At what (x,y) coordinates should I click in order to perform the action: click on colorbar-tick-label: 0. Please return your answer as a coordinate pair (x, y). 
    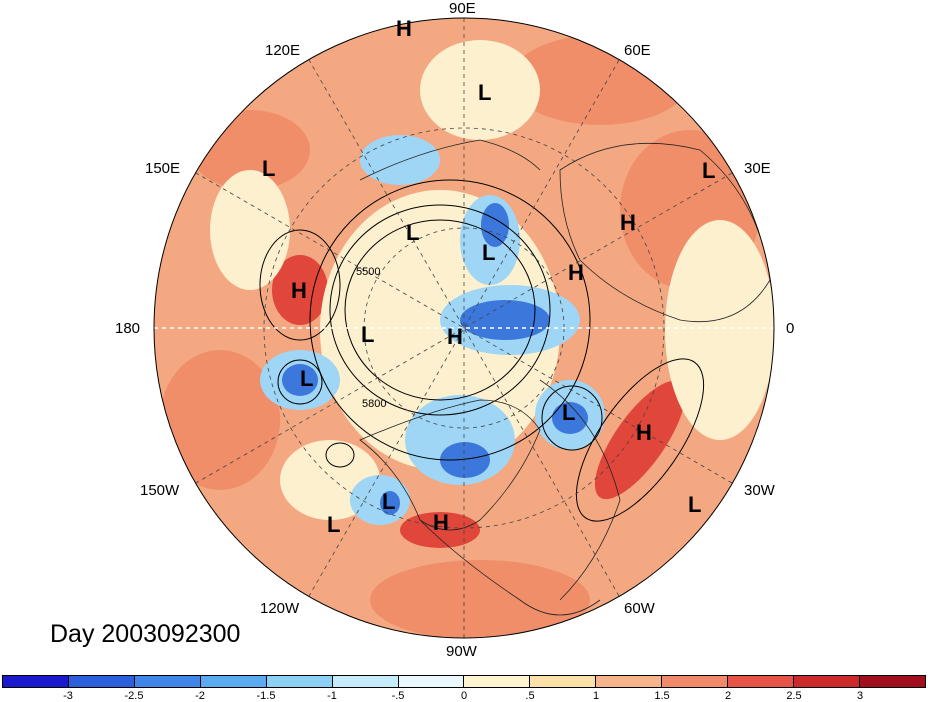
    Looking at the image, I should click on (464, 696).